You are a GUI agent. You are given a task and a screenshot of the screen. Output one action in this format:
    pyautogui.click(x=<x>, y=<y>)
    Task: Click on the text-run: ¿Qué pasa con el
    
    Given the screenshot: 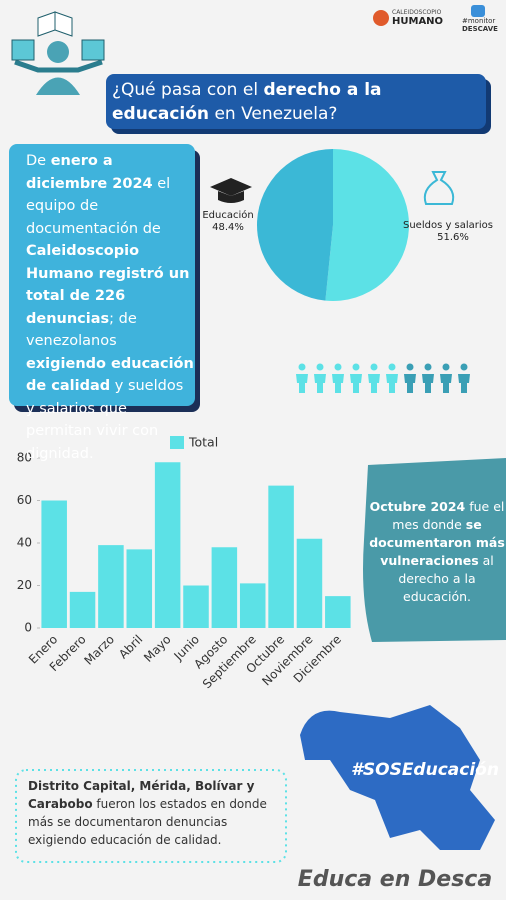 What is the action you would take?
    pyautogui.click(x=188, y=90)
    